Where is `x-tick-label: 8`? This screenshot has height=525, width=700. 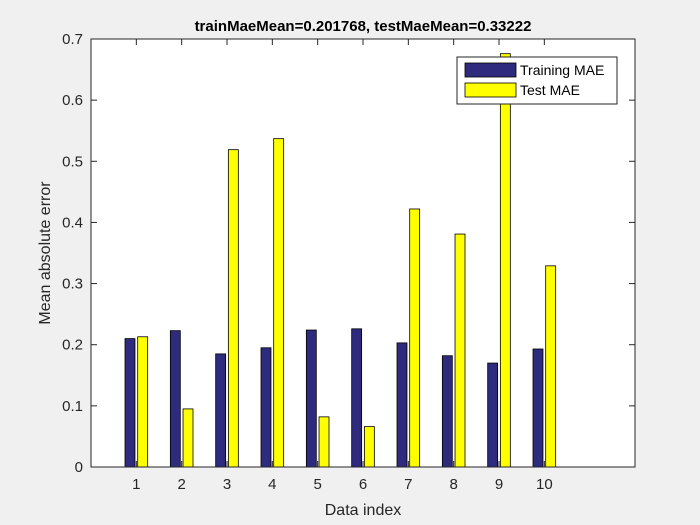
x-tick-label: 8 is located at coordinates (453, 484).